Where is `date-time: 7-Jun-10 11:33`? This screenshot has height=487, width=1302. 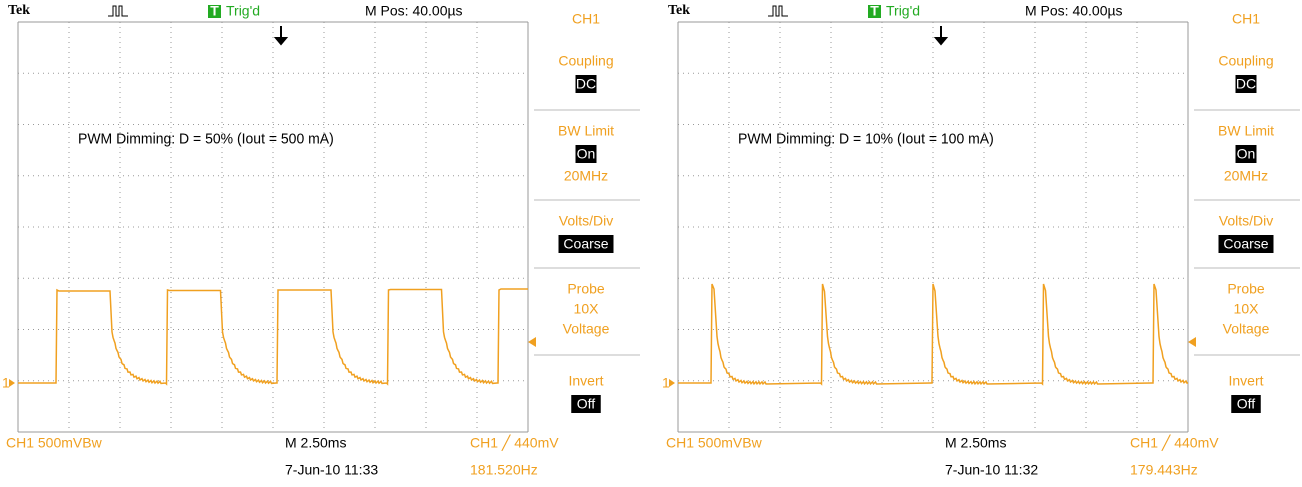 date-time: 7-Jun-10 11:33 is located at coordinates (331, 470).